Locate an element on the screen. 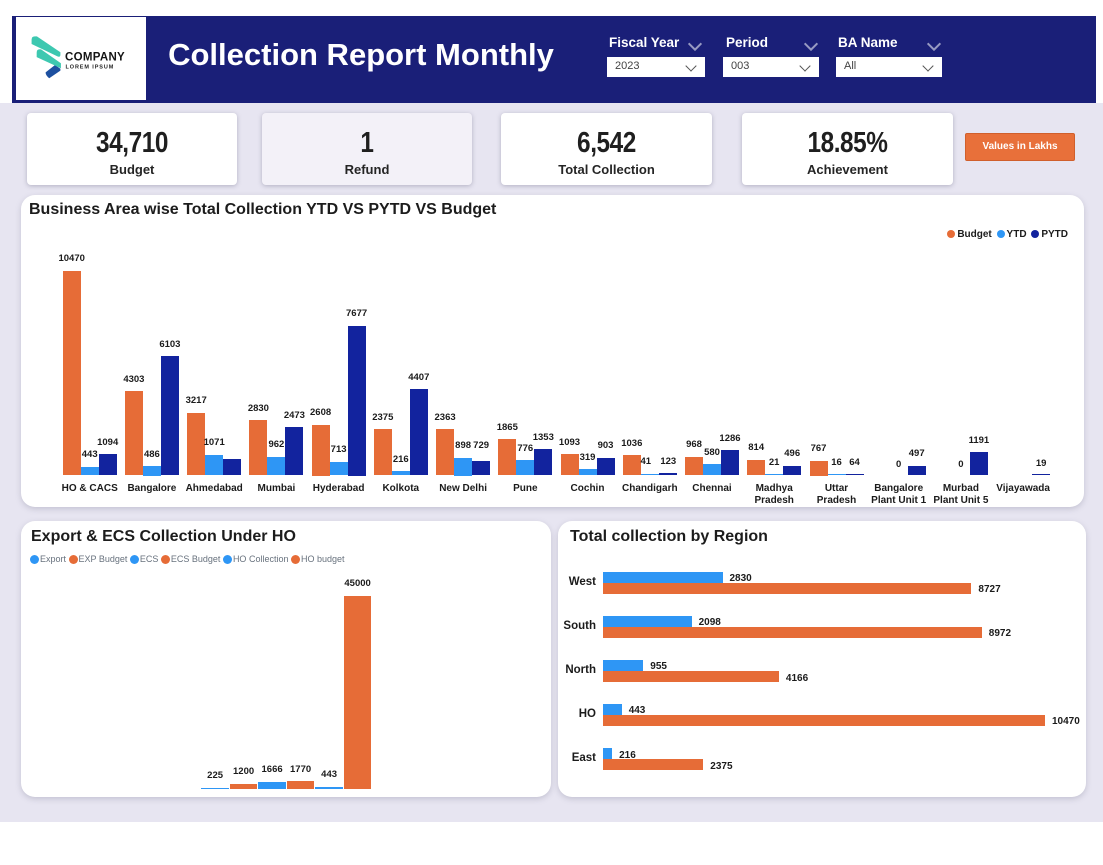  svg-text: COMPANY is located at coordinates (95, 58).